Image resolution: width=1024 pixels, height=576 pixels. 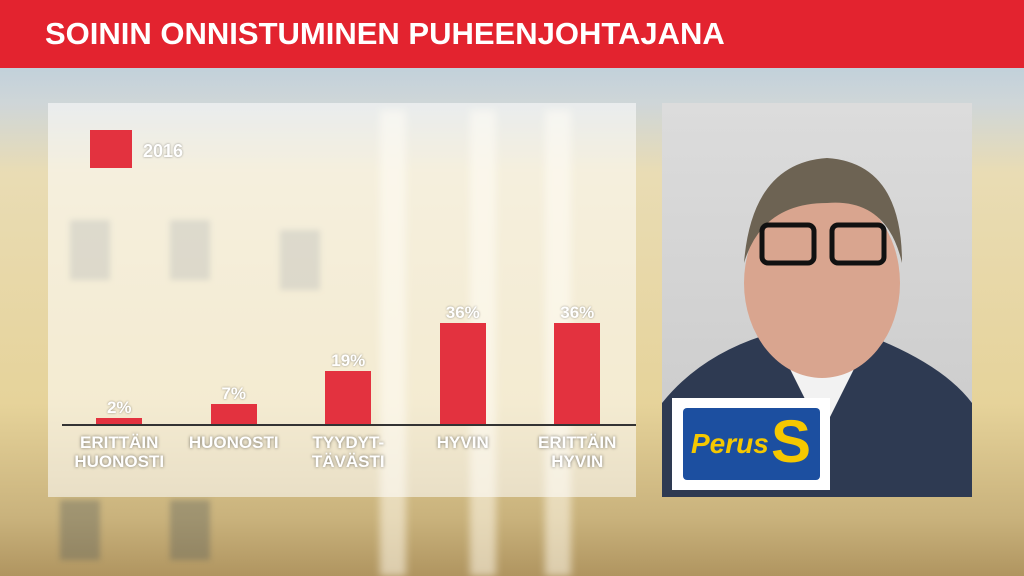 What do you see at coordinates (730, 443) in the screenshot?
I see `logo-text: Perus` at bounding box center [730, 443].